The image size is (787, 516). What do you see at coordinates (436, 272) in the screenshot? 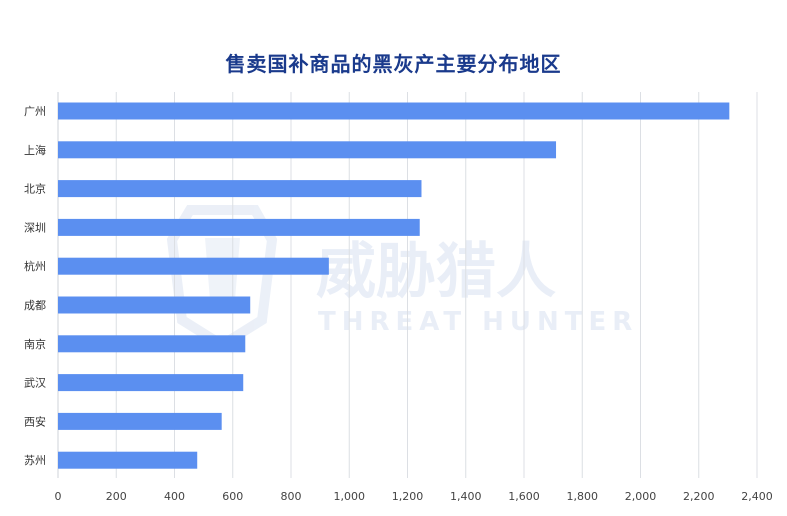
I see `watermark-main-text: 威胁猎人` at bounding box center [436, 272].